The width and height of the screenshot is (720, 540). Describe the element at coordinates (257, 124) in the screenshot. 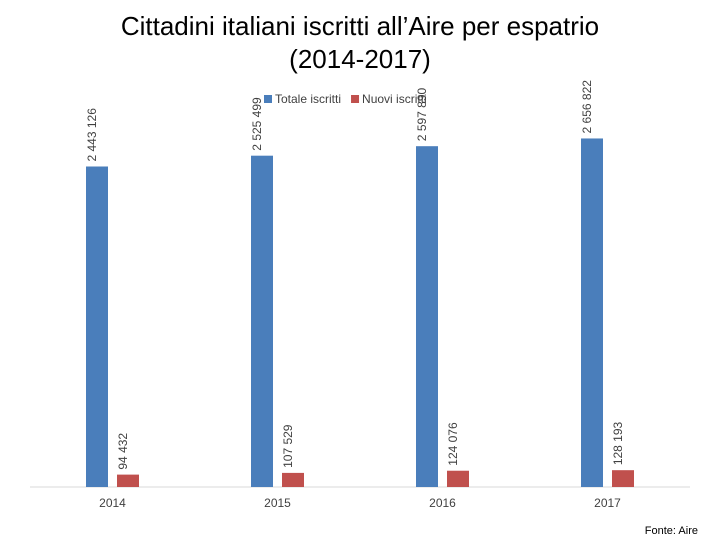

I see `data-label-totale-2015: 2 525 499` at that location.